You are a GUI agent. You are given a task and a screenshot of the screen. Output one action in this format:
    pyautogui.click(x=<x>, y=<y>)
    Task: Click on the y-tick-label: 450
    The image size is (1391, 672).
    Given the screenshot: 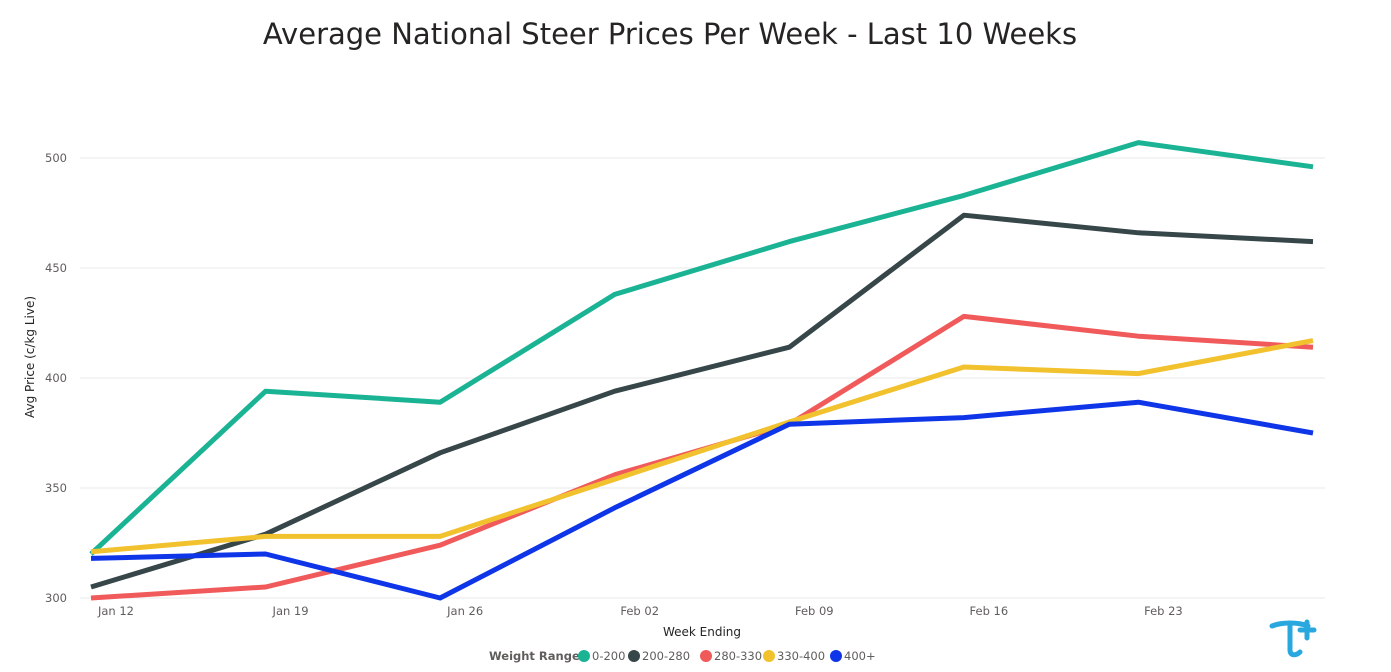 What is the action you would take?
    pyautogui.click(x=56, y=268)
    